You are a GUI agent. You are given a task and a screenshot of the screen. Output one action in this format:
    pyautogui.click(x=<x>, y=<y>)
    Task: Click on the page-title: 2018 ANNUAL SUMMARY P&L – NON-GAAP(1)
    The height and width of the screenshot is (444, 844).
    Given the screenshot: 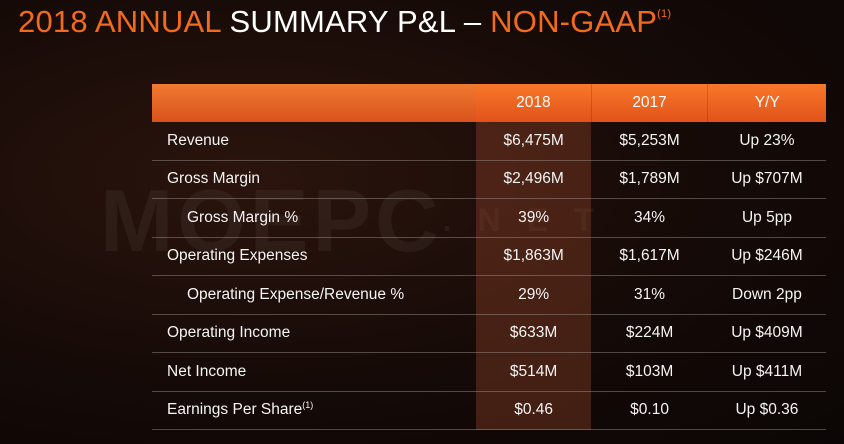 What is the action you would take?
    pyautogui.click(x=344, y=22)
    